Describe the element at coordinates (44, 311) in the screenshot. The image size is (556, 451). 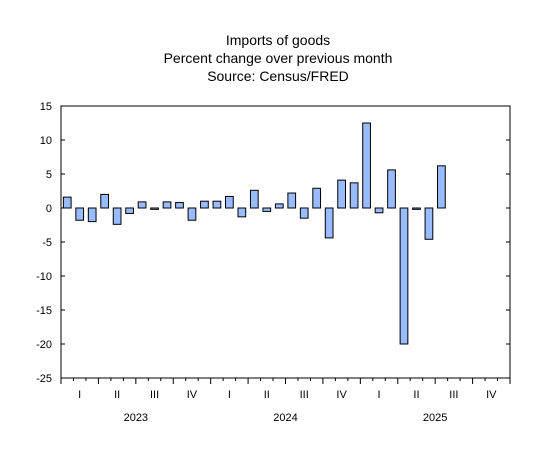
I see `y-tick-label: -15` at that location.